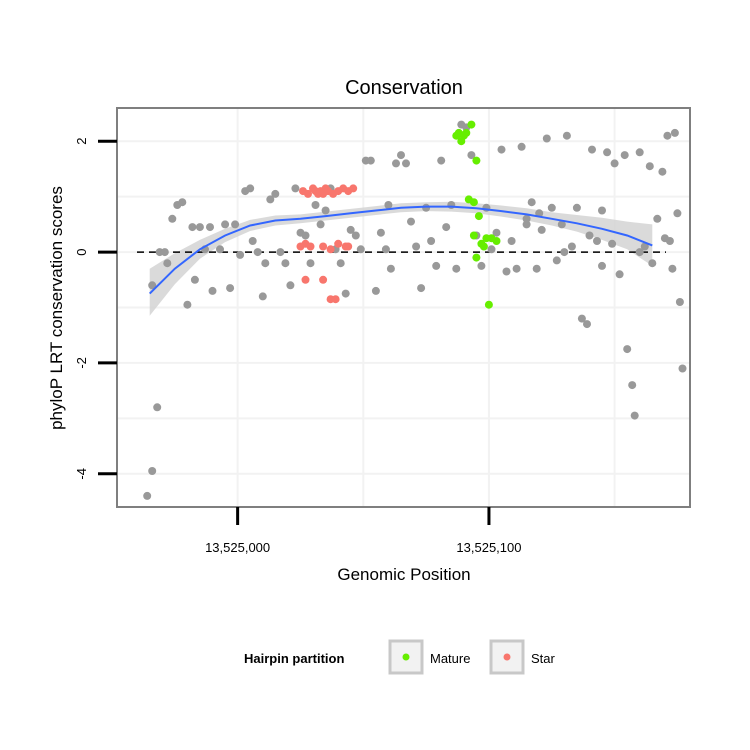  I want to click on smooth-line-layer, so click(400, 250).